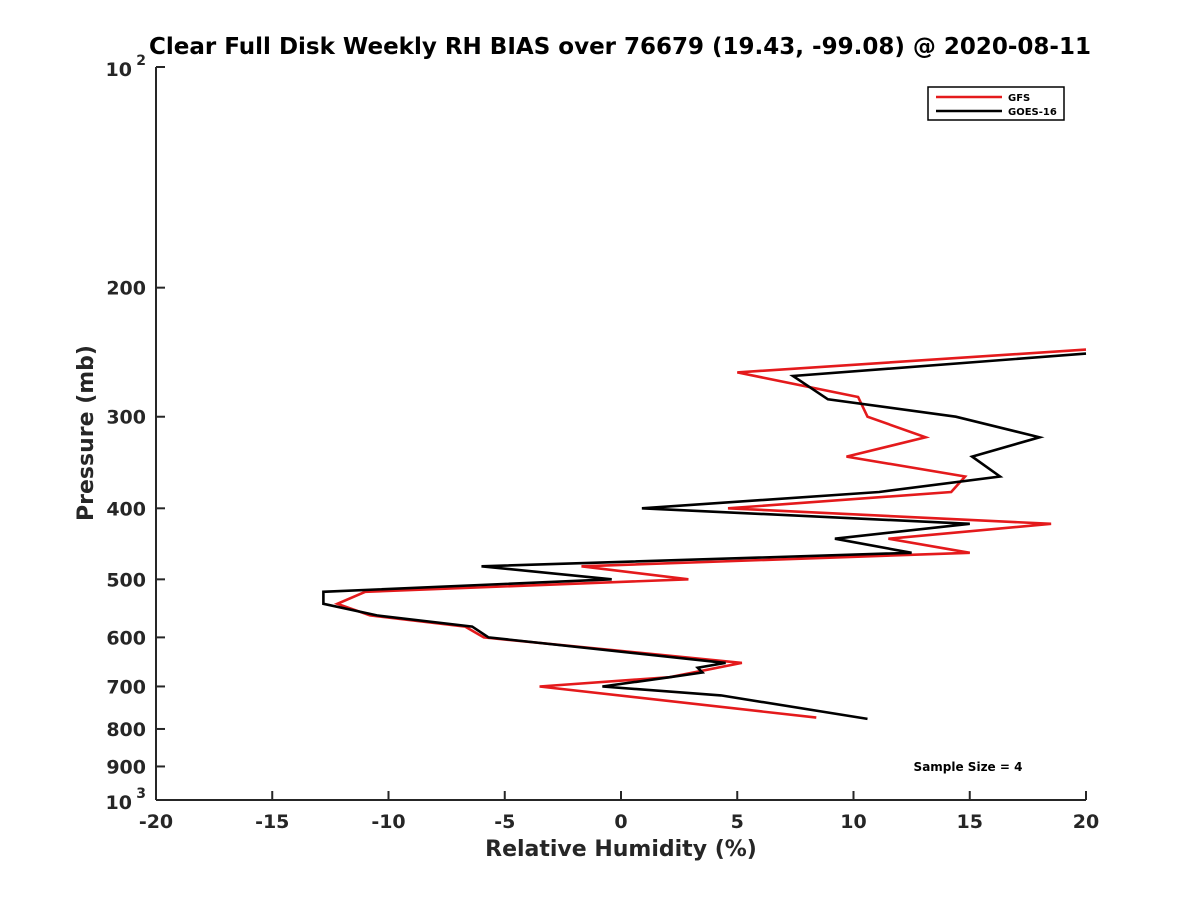 Image resolution: width=1200 pixels, height=900 pixels. Describe the element at coordinates (1019, 98) in the screenshot. I see `legend-label-gfs: GFS` at that location.